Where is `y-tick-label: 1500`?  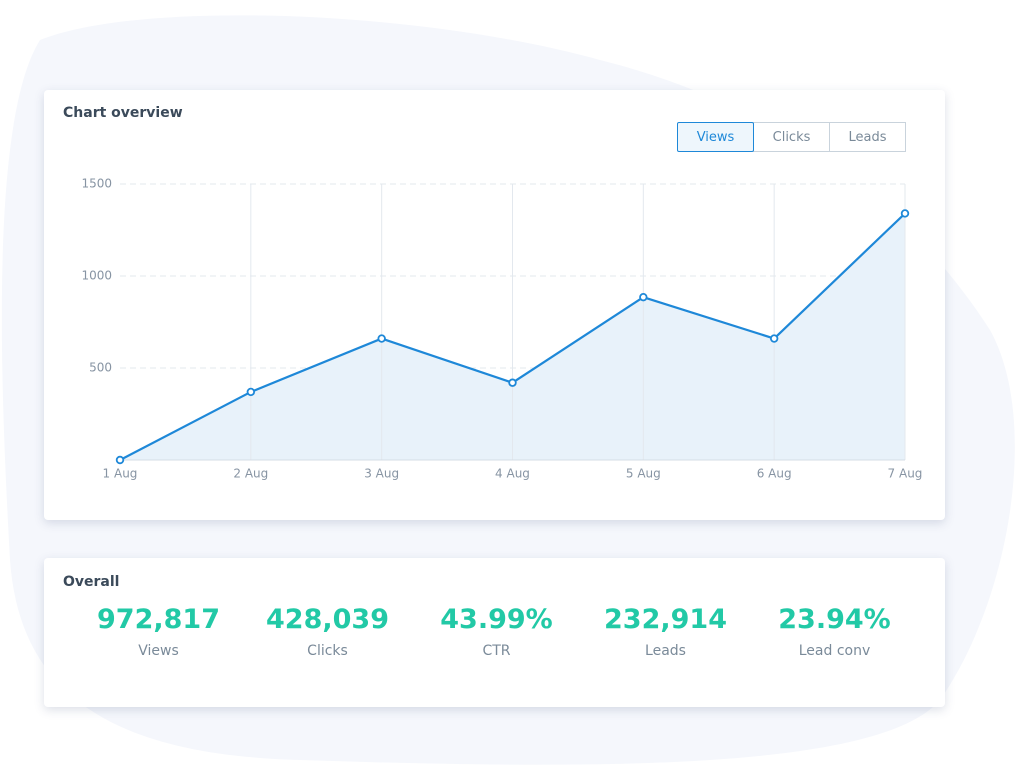
y-tick-label: 1500 is located at coordinates (96, 184).